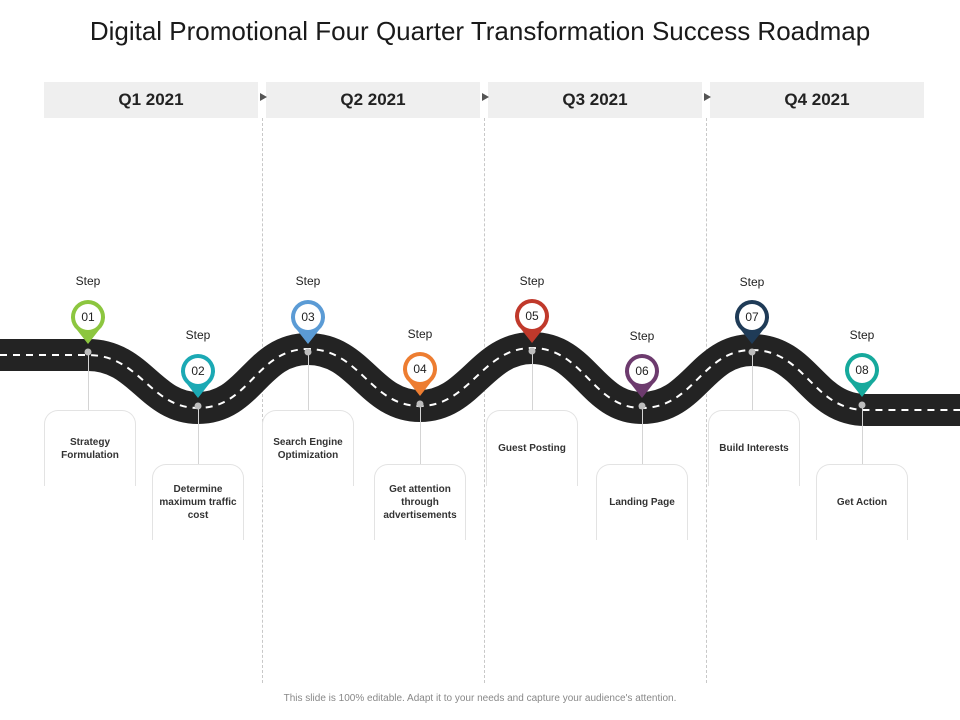  What do you see at coordinates (862, 370) in the screenshot?
I see `step-number: 08` at bounding box center [862, 370].